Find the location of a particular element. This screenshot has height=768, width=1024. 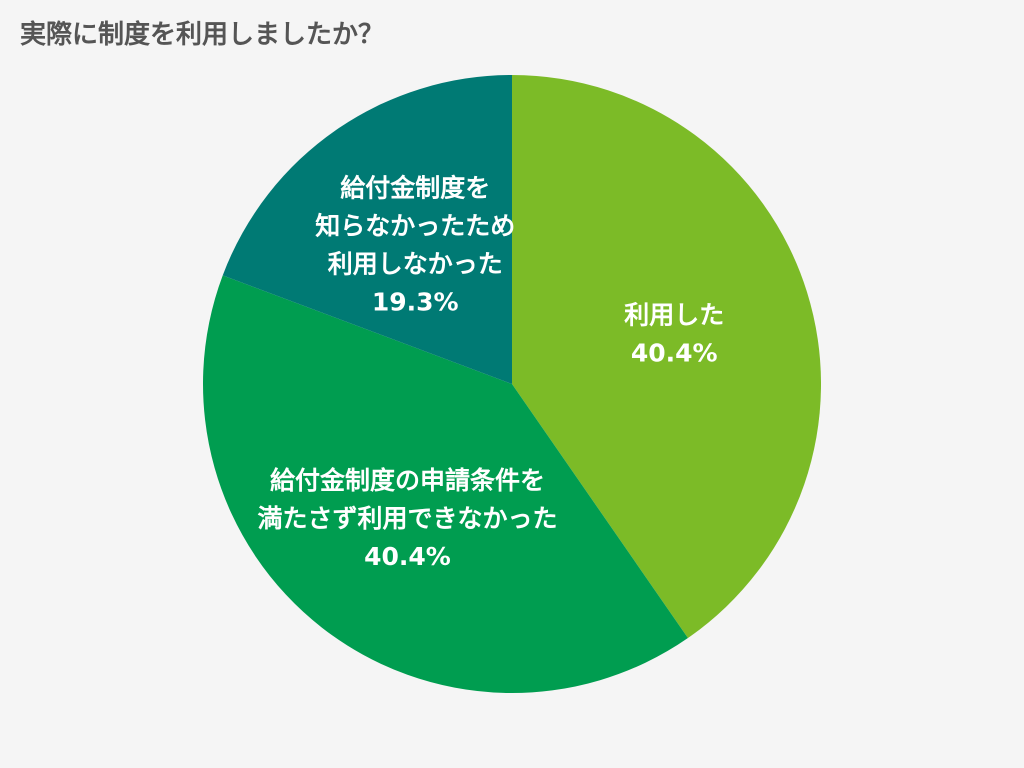

chart-title: 実際に制度を利用しましたか？ is located at coordinates (202, 35).